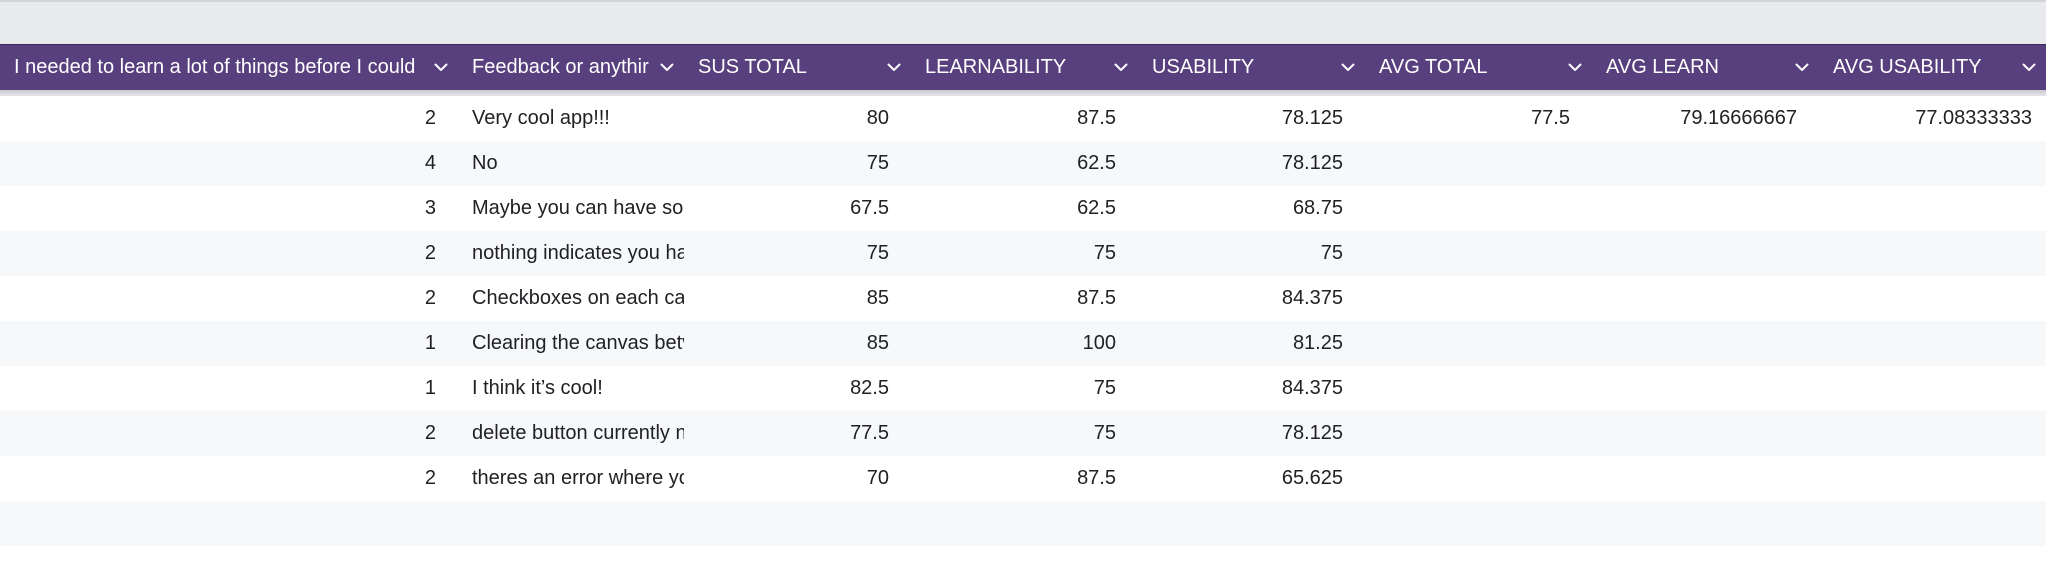  I want to click on column-header-avg-usability: AVG USABILITY, so click(1932, 67).